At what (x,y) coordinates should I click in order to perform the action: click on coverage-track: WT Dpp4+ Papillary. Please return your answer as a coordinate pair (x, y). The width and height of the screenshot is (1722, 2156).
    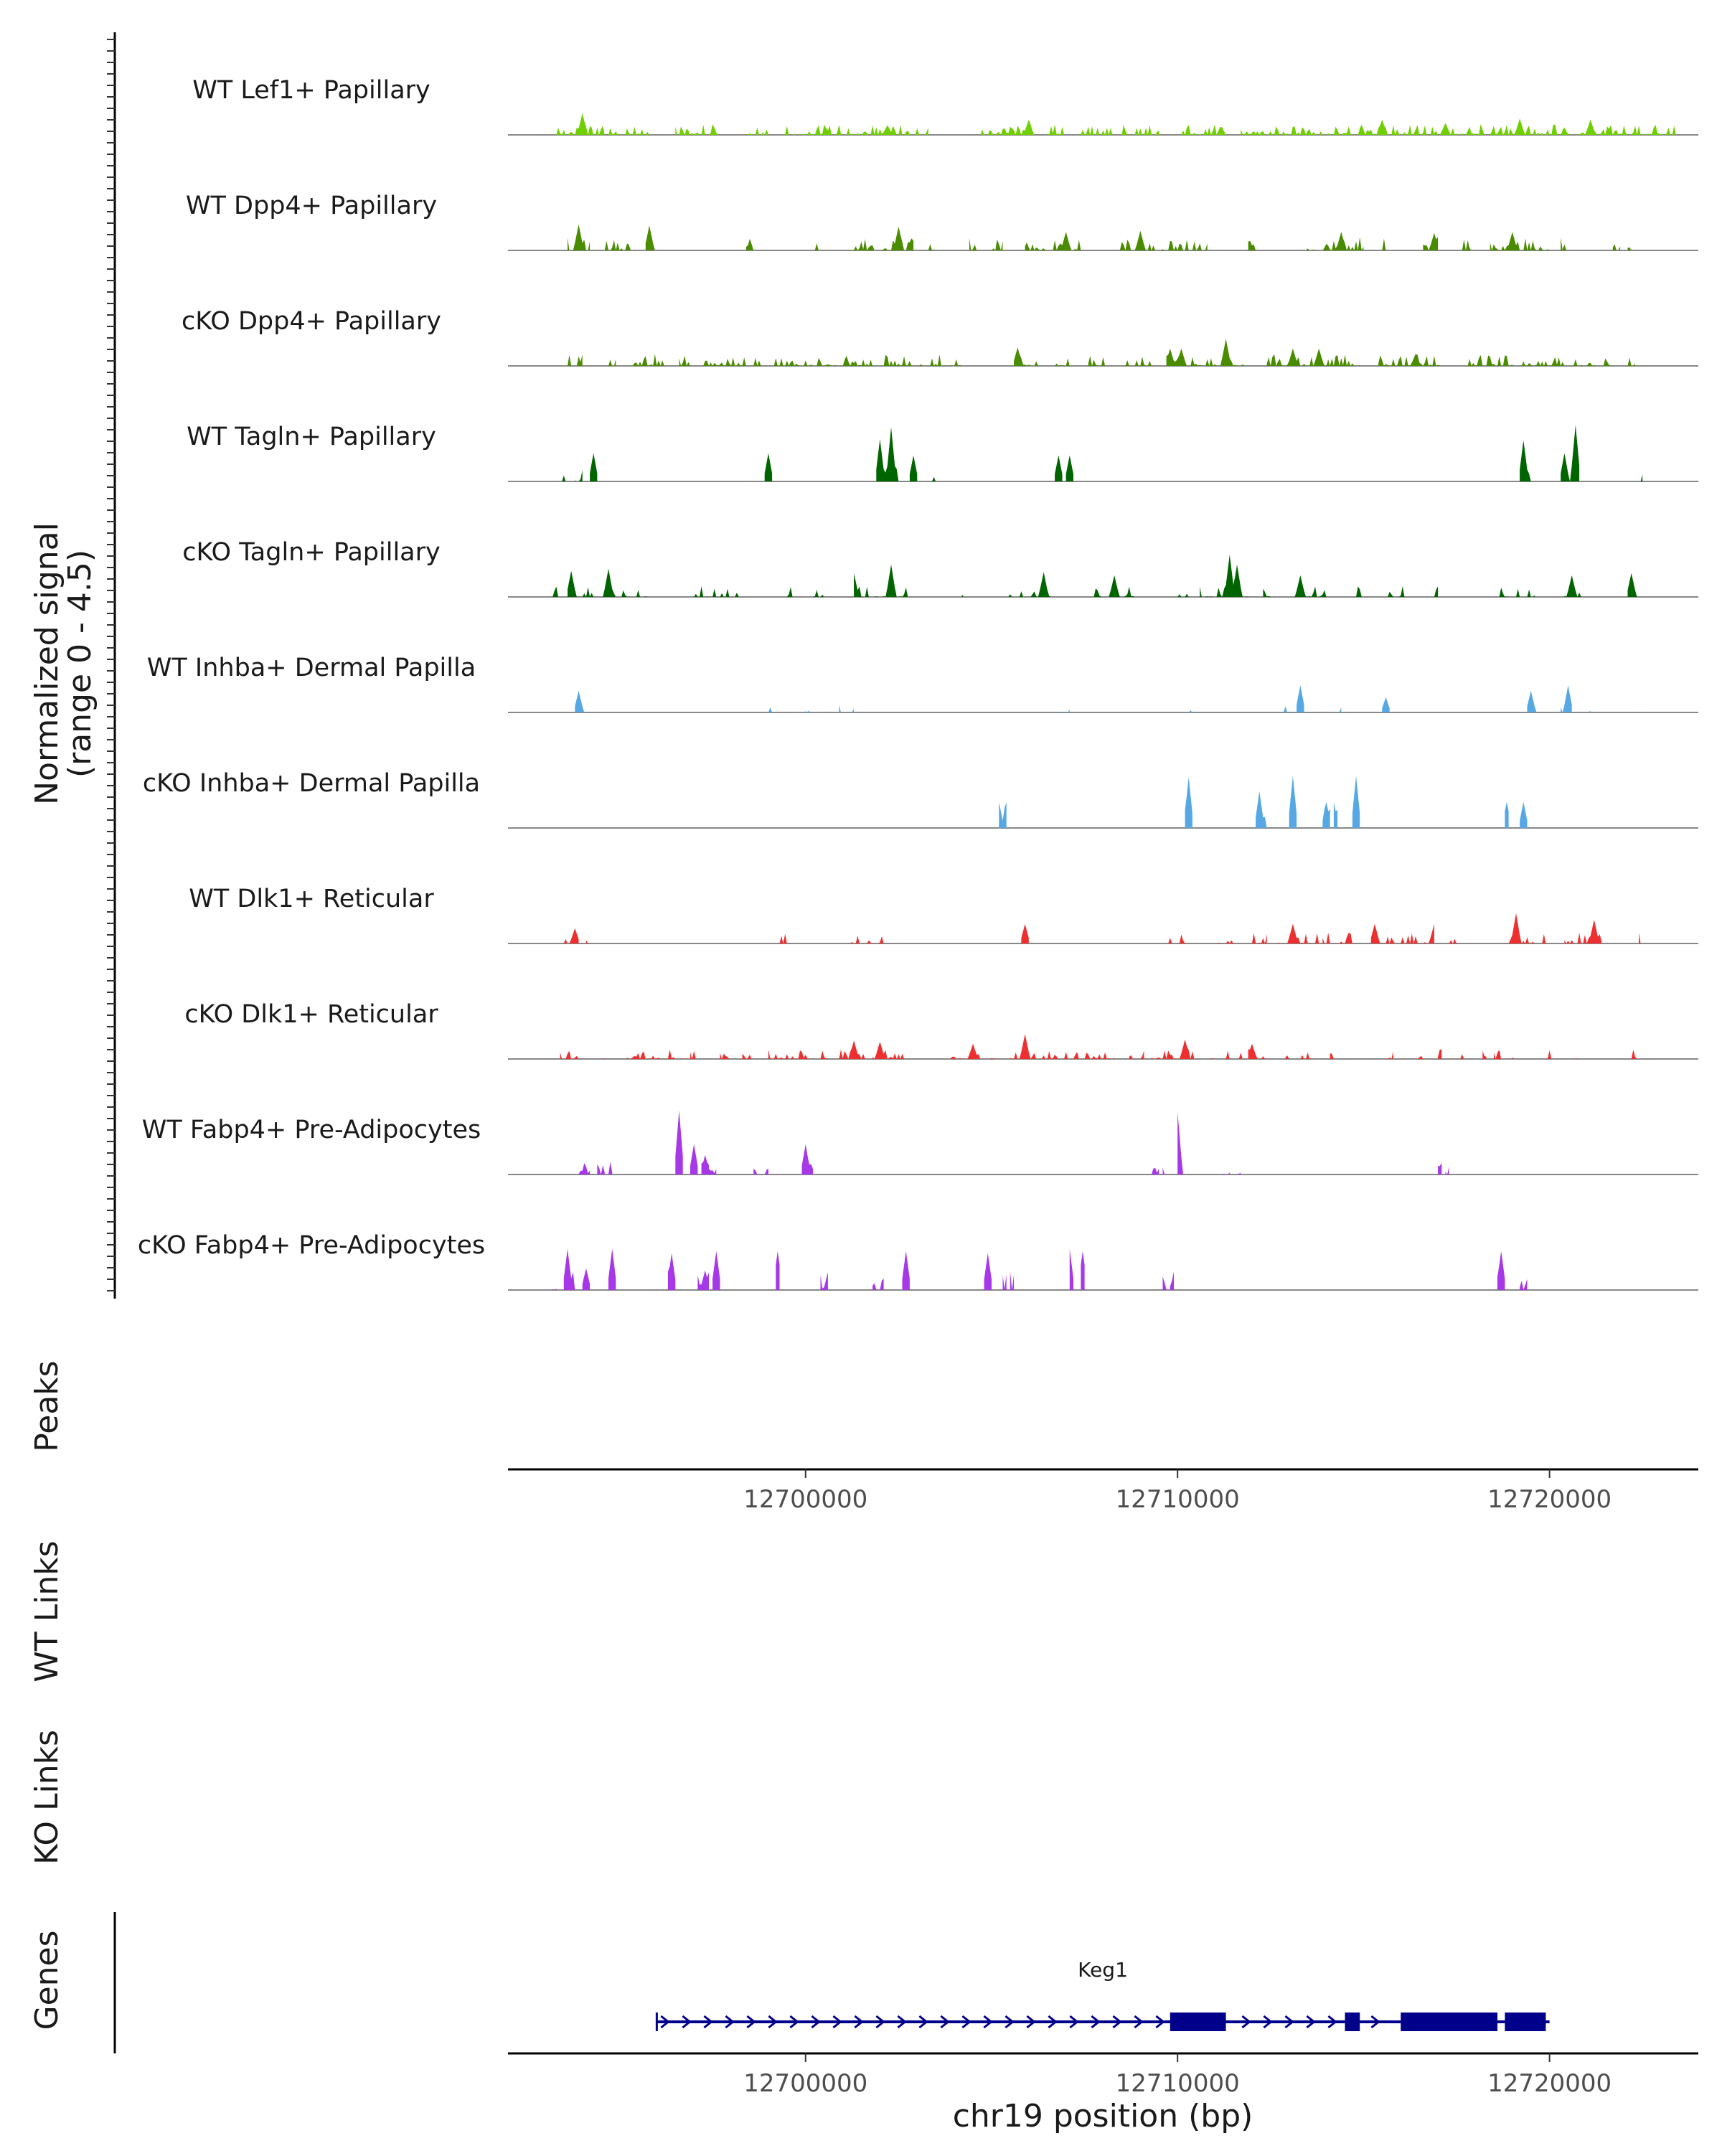
    Looking at the image, I should click on (942, 222).